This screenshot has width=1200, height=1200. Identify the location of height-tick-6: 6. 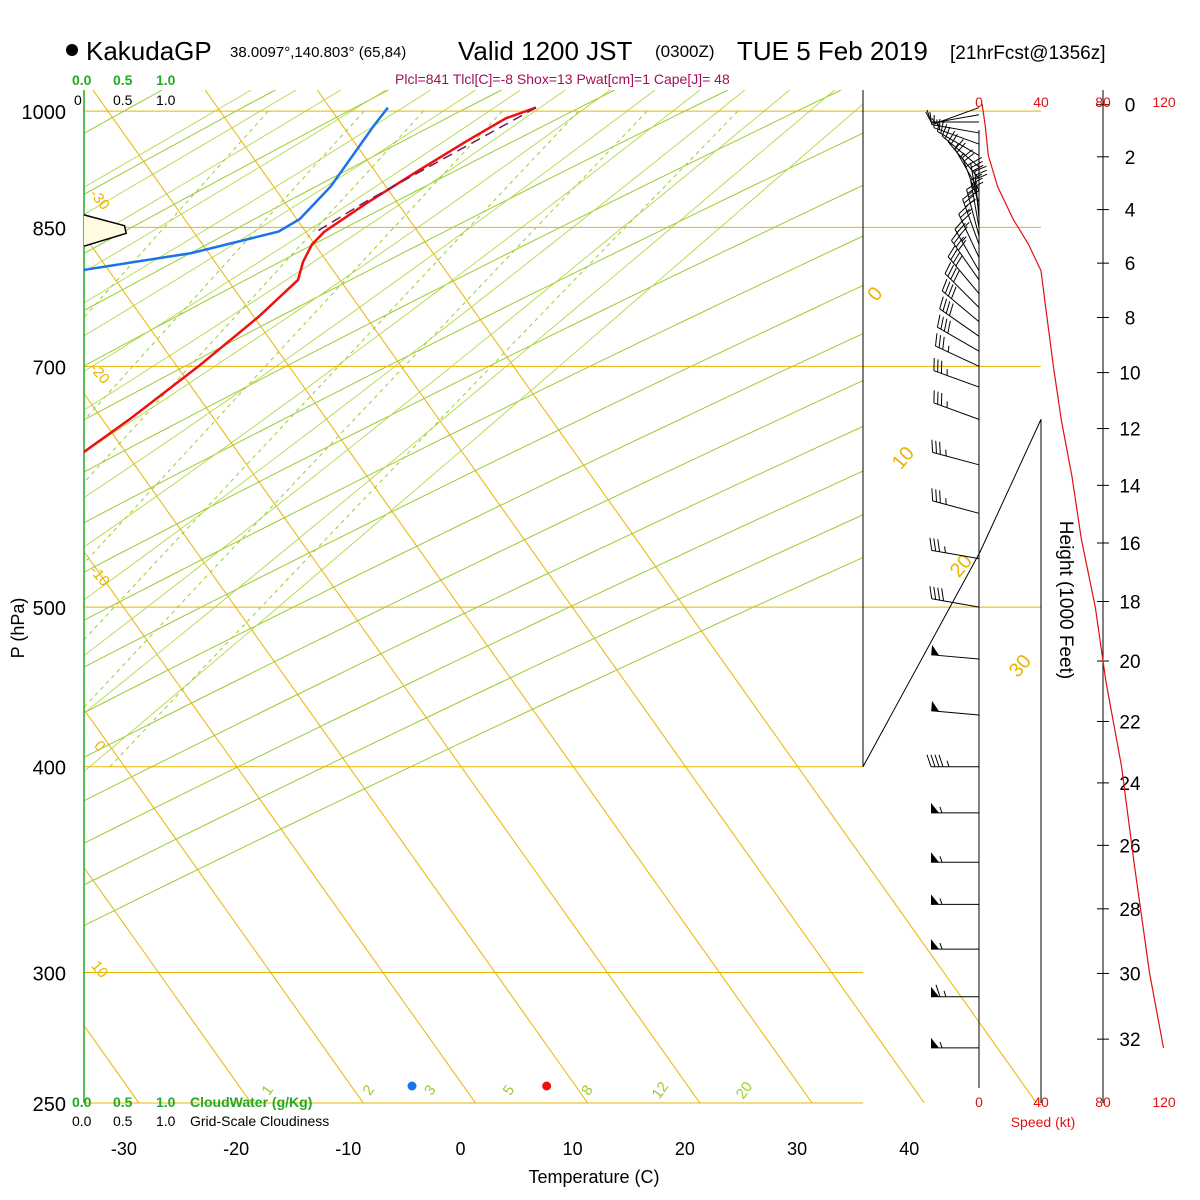
(1130, 264).